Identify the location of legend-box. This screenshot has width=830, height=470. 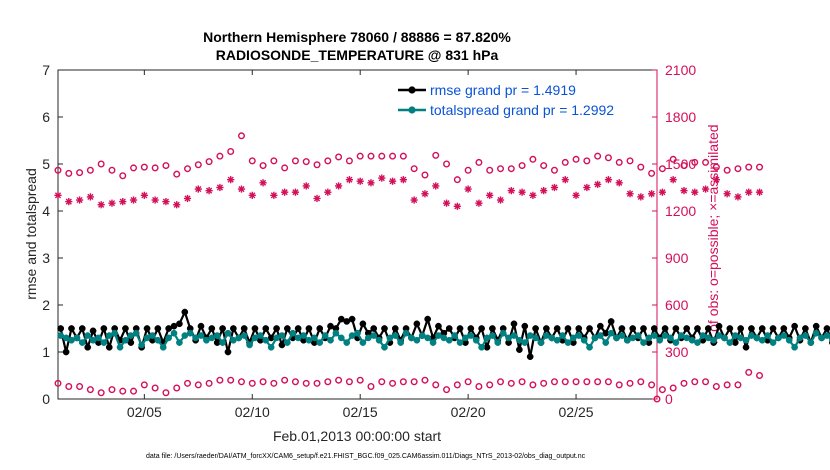
(521, 98).